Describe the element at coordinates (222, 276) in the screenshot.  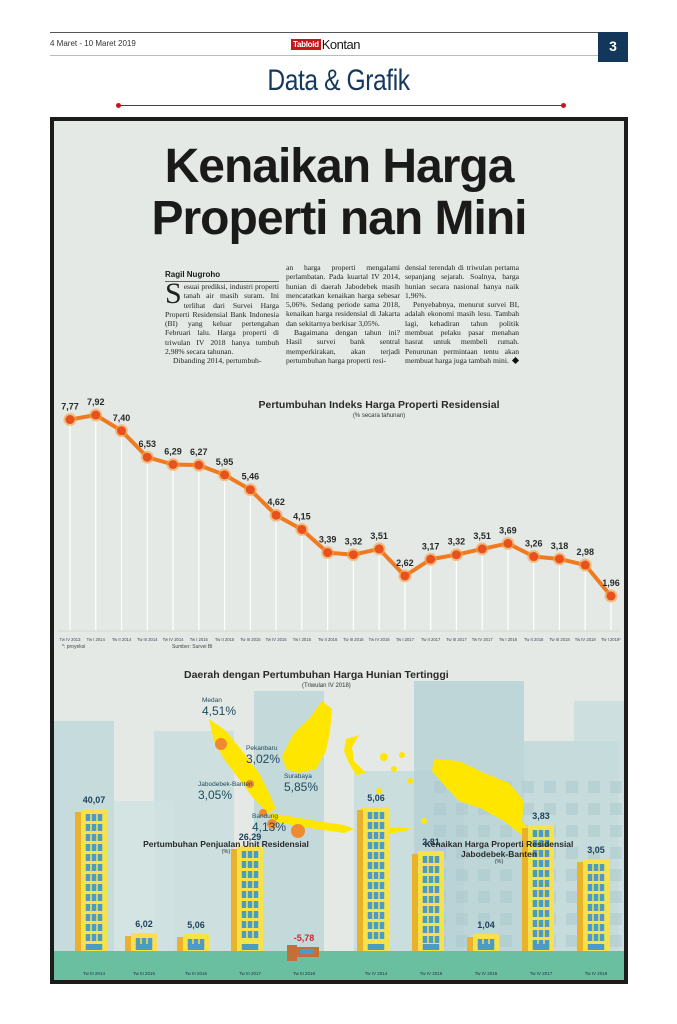
I see `byline: Ragil Nugroho` at that location.